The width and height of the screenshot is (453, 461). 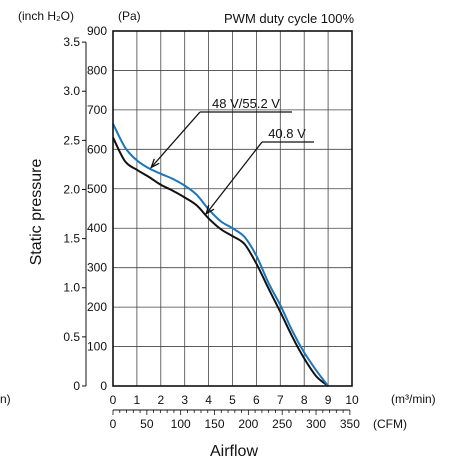 What do you see at coordinates (97, 307) in the screenshot?
I see `y-tick-label-pa: 200` at bounding box center [97, 307].